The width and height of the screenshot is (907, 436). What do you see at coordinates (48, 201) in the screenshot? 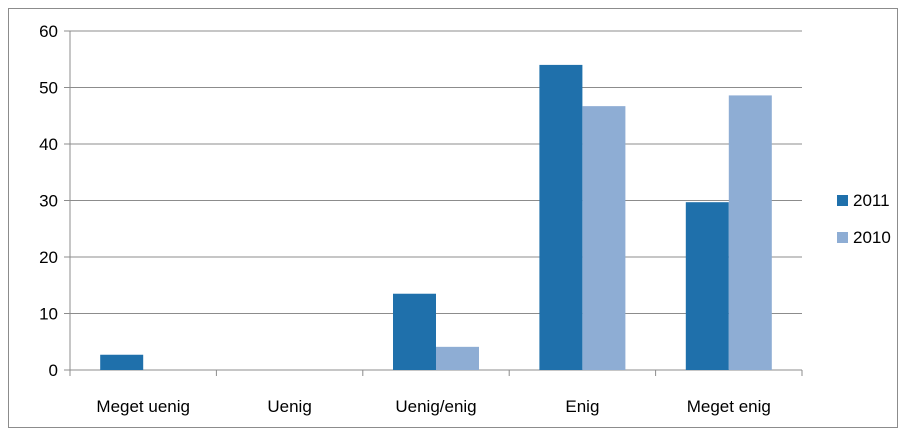
I see `y-tick-label: 30` at bounding box center [48, 201].